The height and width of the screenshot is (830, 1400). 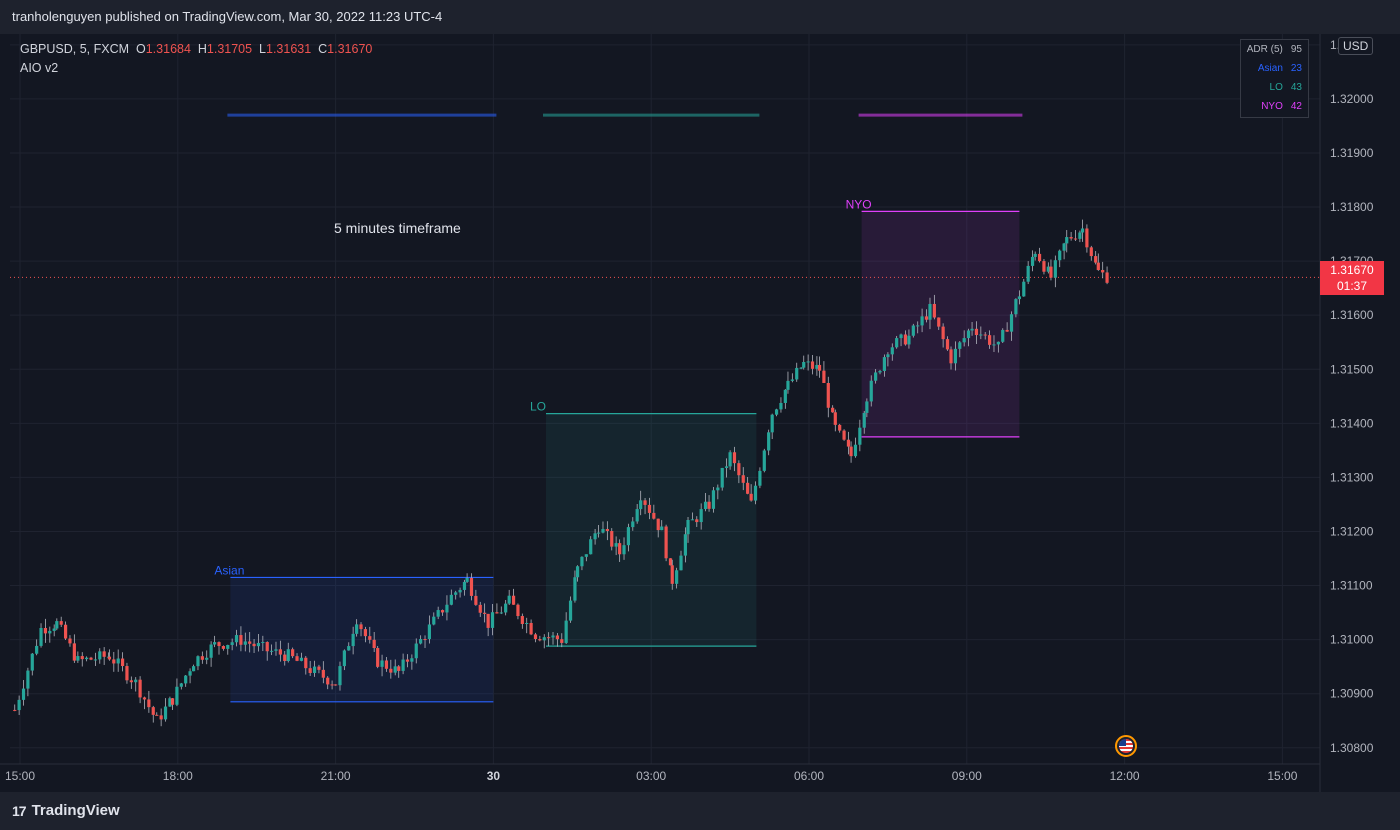 I want to click on symbol-label: GBPUSD, 5, FXCM, so click(x=75, y=48).